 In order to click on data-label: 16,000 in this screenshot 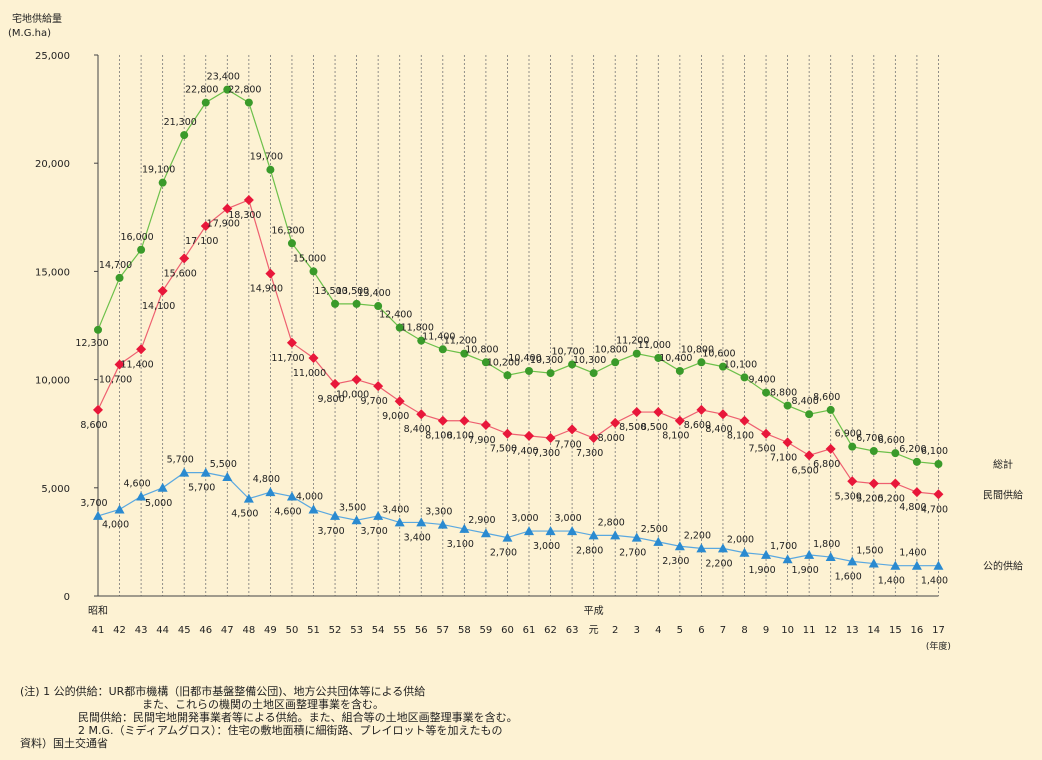, I will do `click(136, 237)`.